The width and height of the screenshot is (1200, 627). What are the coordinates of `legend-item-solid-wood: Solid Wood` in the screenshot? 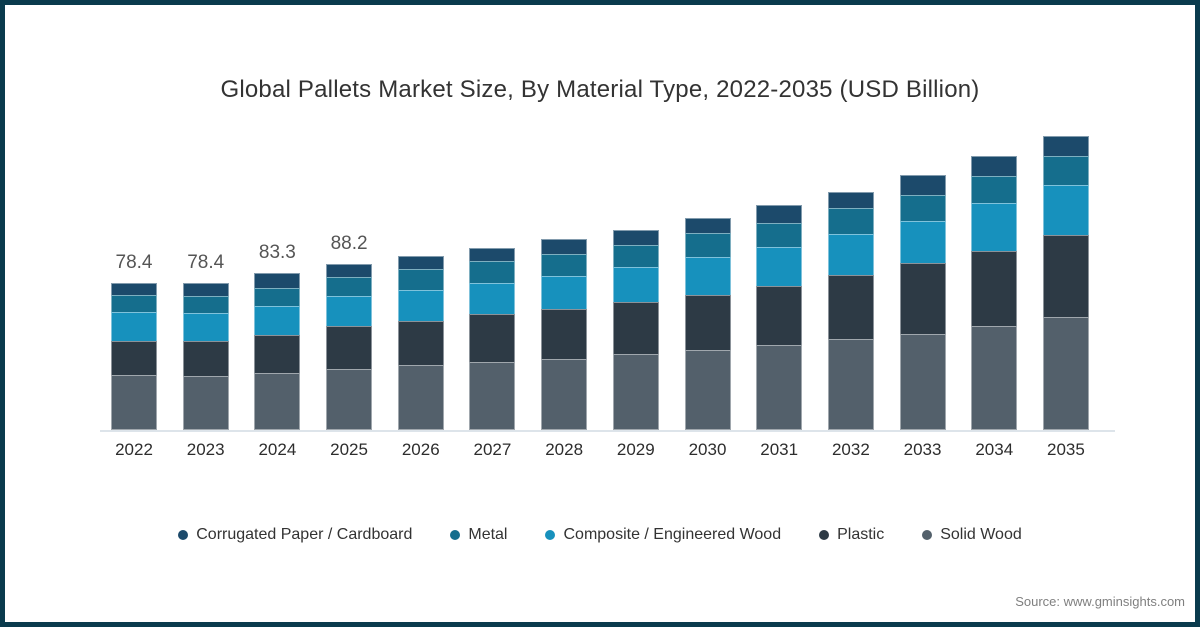 It's located at (972, 535).